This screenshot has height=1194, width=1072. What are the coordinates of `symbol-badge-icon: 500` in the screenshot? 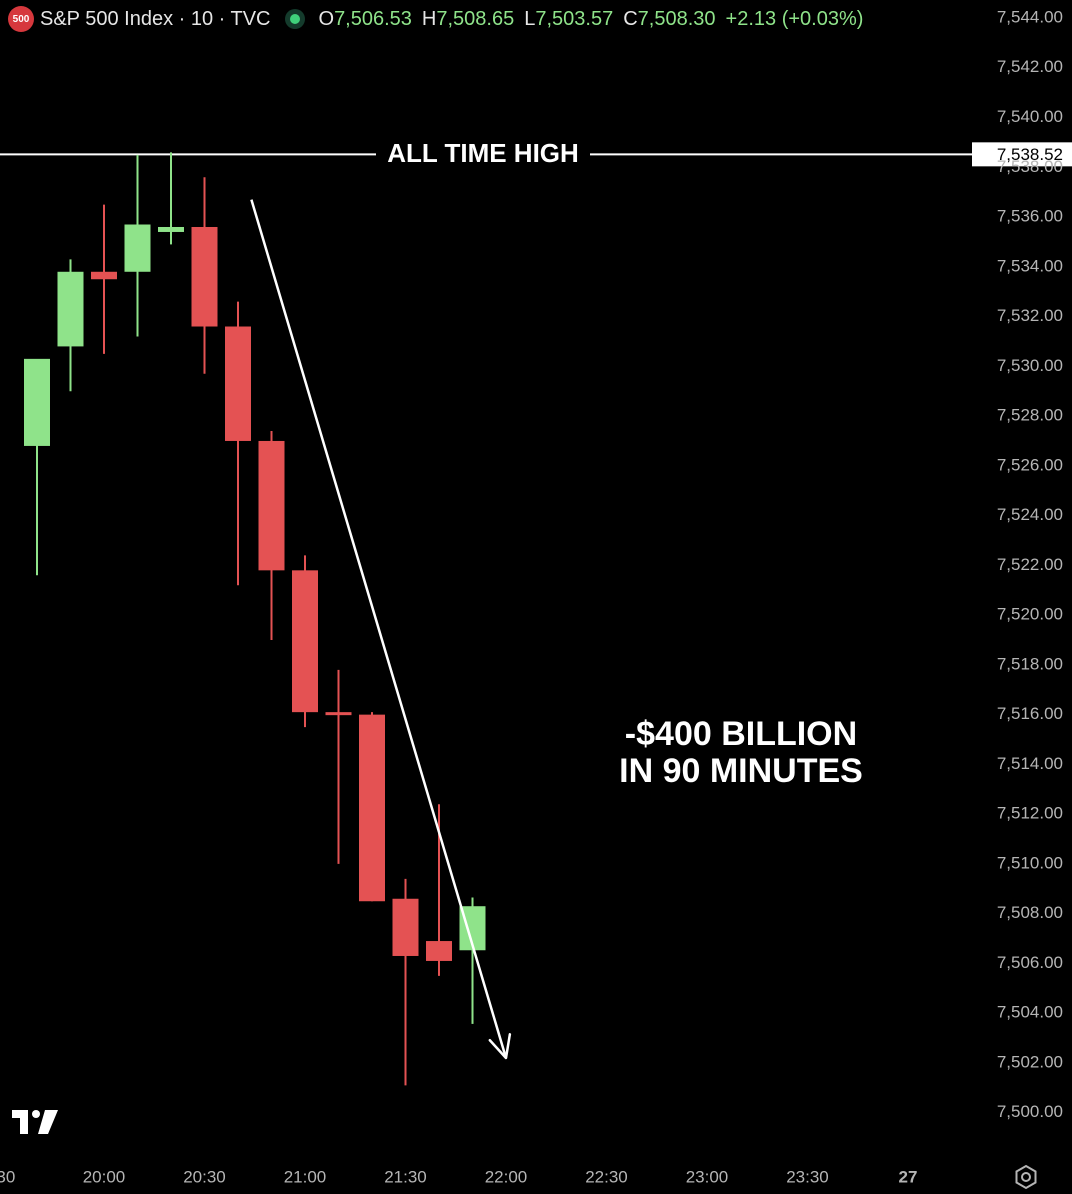 It's located at (21, 19).